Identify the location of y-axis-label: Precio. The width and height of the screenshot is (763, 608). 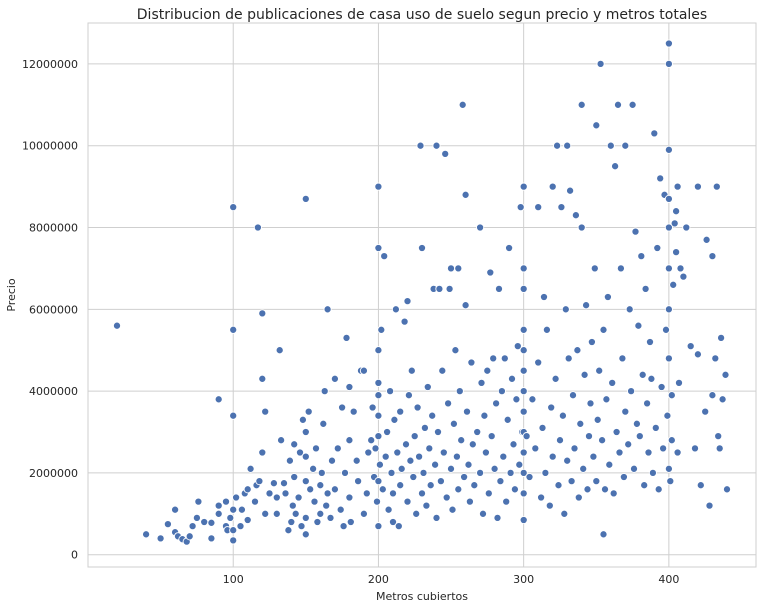
(11, 295).